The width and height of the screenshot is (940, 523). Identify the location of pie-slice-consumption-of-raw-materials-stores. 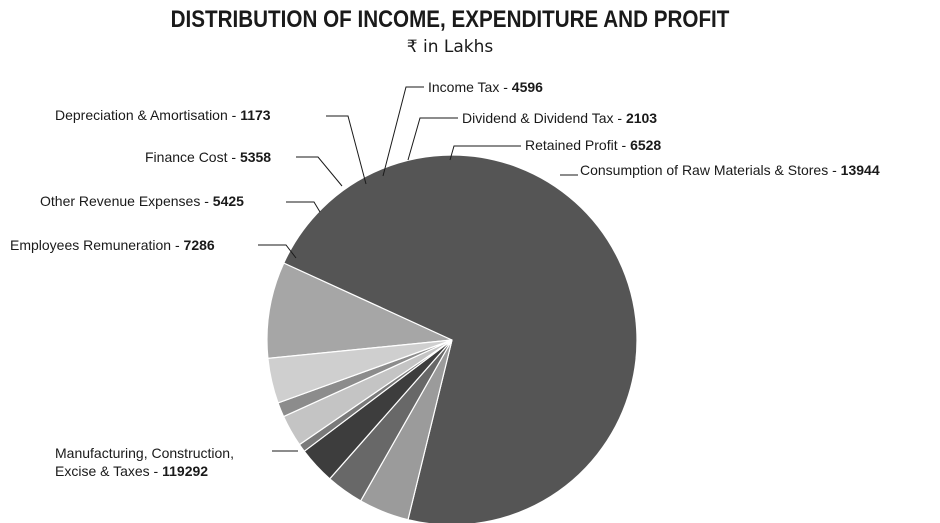
(360, 311).